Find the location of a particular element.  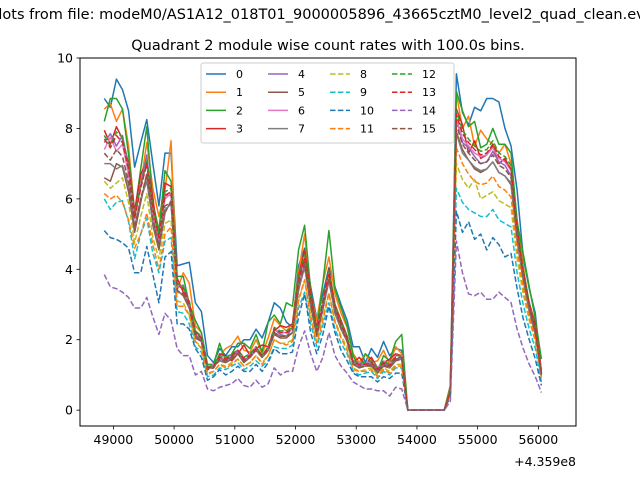

x-tick-label: 54000 is located at coordinates (417, 439).